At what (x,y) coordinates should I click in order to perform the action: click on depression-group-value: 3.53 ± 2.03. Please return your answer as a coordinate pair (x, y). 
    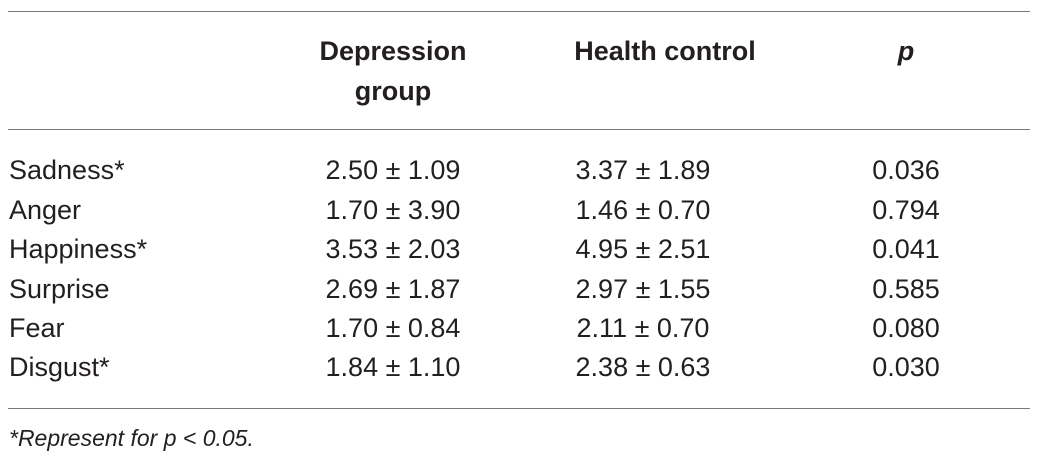
    Looking at the image, I should click on (393, 249).